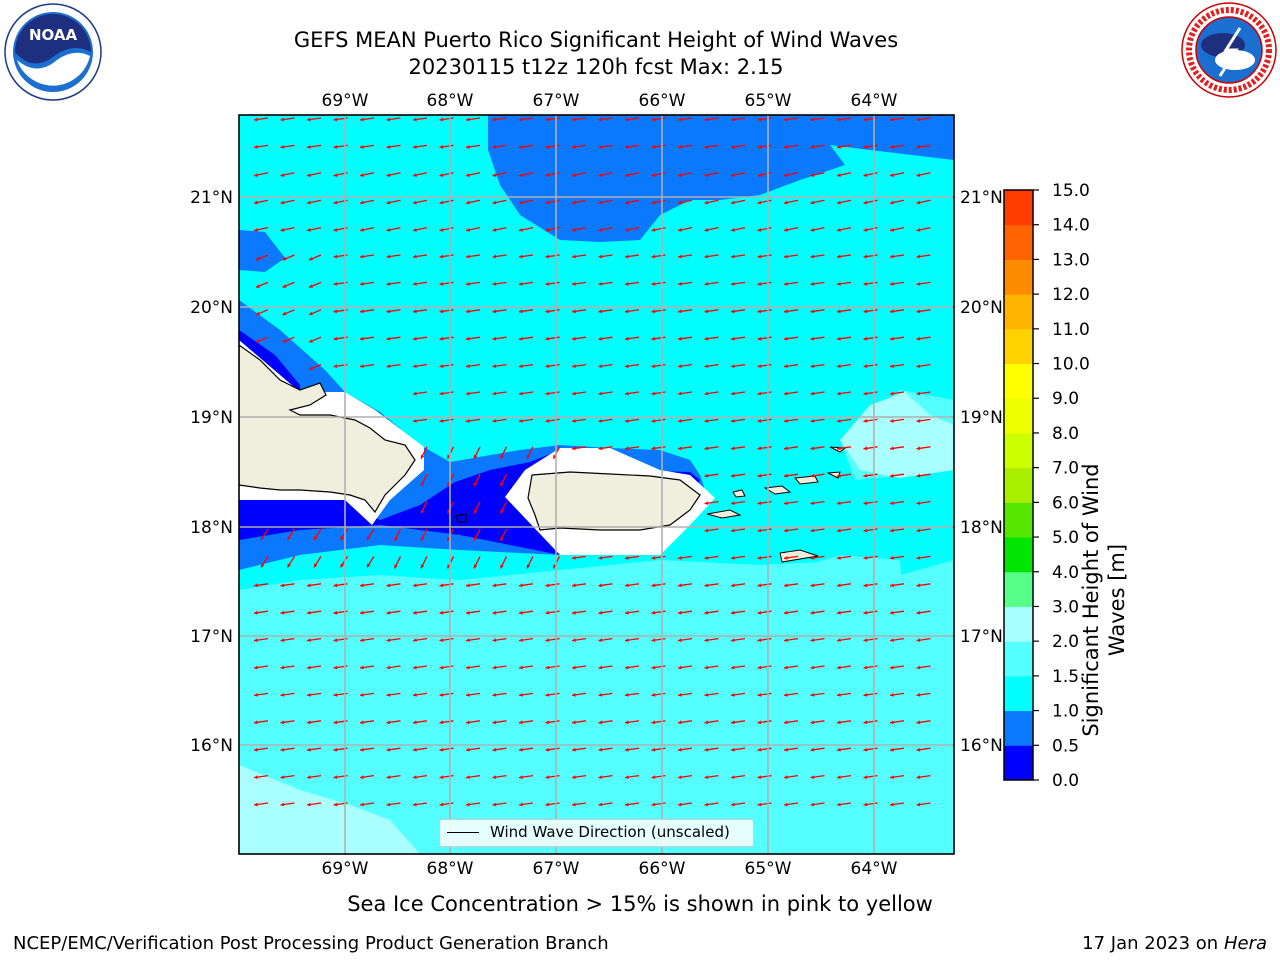  I want to click on lon-label-top: 69°W, so click(345, 101).